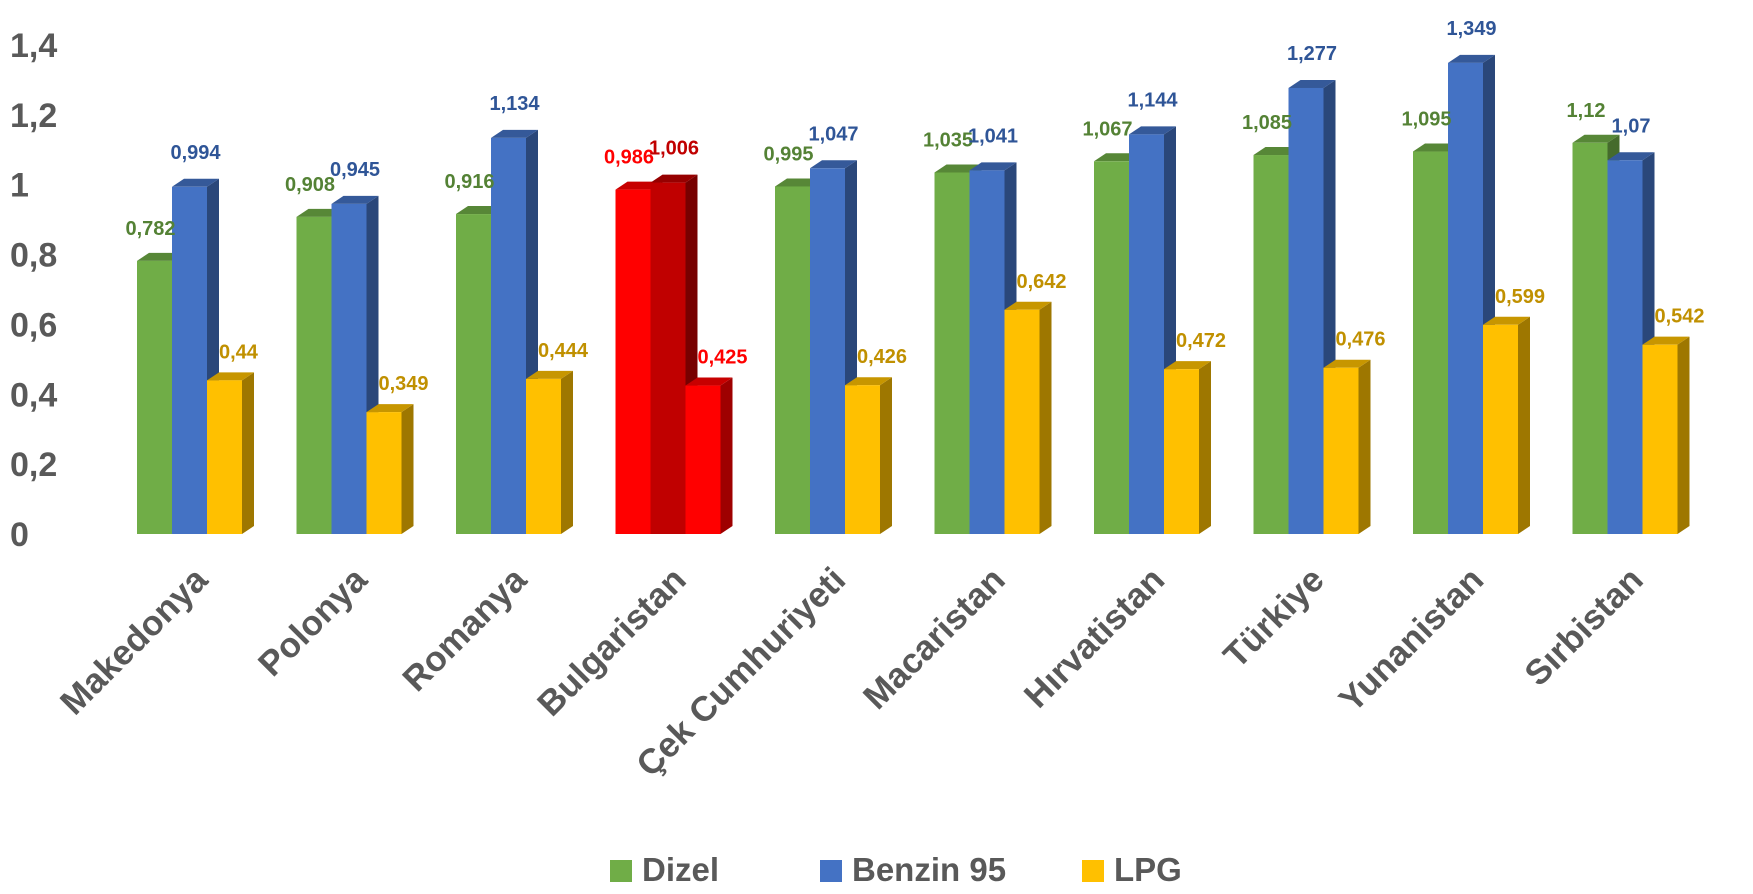  Describe the element at coordinates (355, 170) in the screenshot. I see `data-label: 0,945` at that location.